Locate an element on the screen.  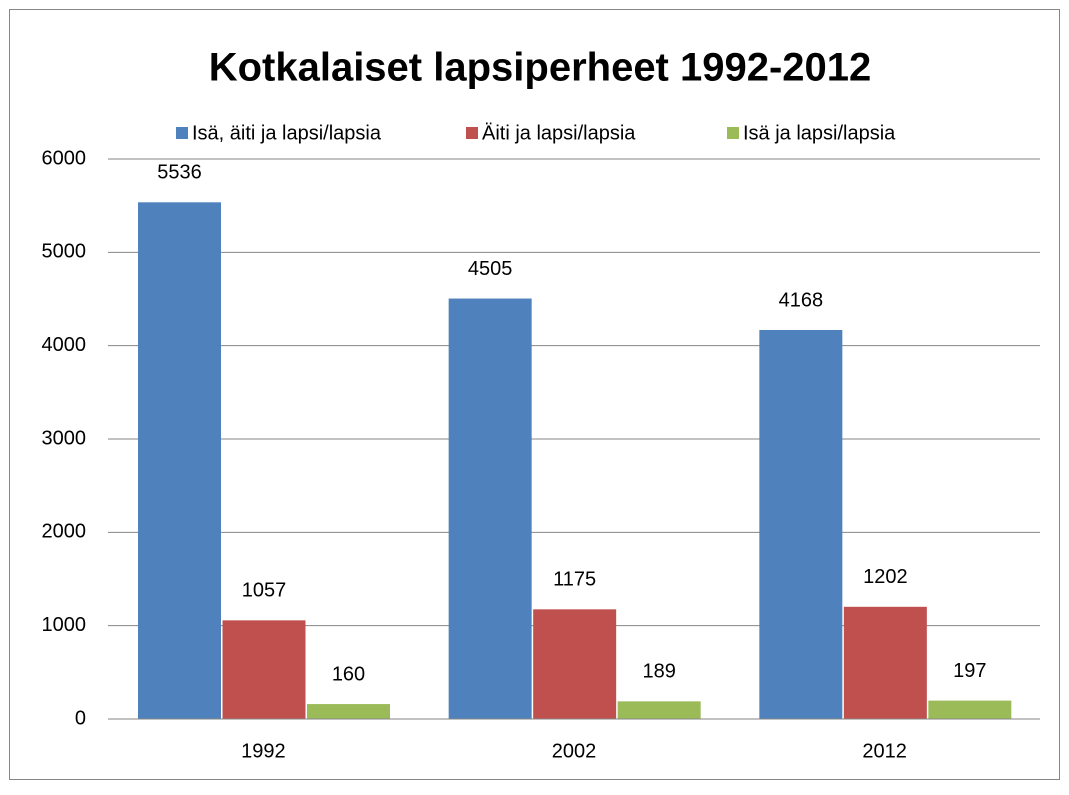
data-label: 4505 is located at coordinates (490, 269).